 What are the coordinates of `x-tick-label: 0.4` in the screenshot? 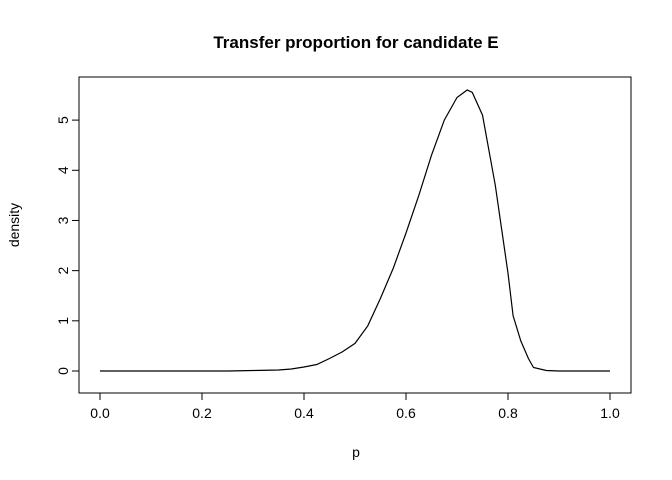 It's located at (304, 413).